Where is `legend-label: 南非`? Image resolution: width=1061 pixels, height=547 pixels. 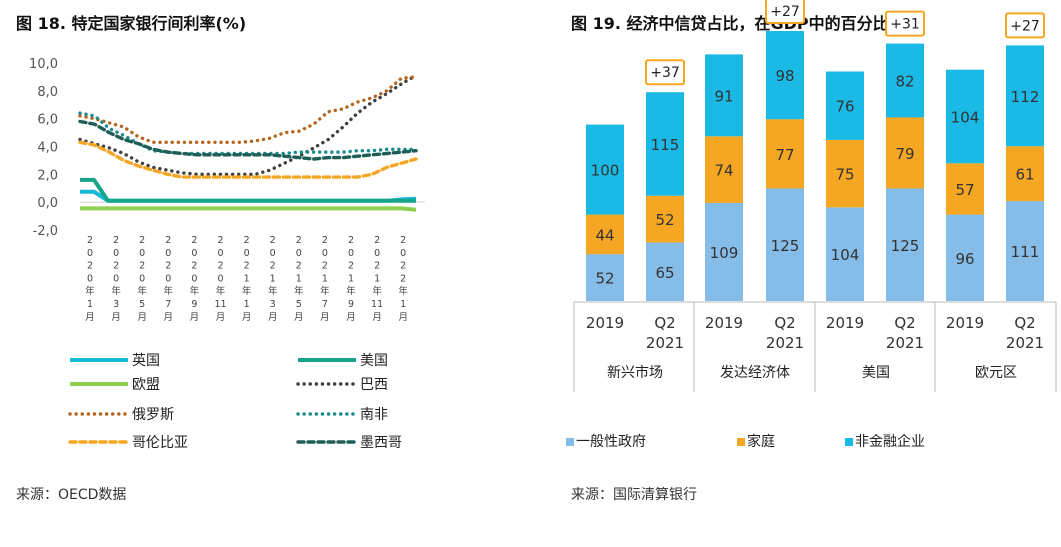 legend-label: 南非 is located at coordinates (374, 415).